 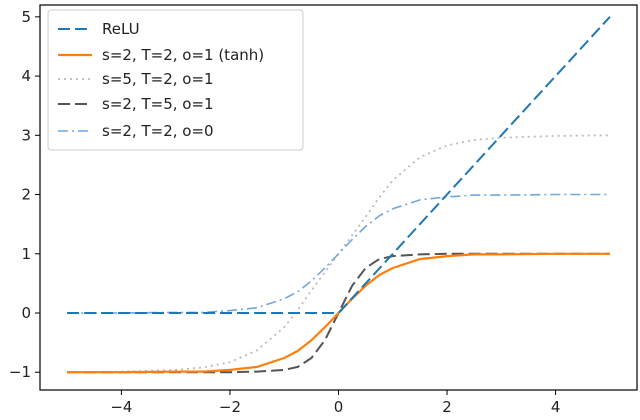 What do you see at coordinates (158, 104) in the screenshot?
I see `legend-label: s=2, T=5, o=1` at bounding box center [158, 104].